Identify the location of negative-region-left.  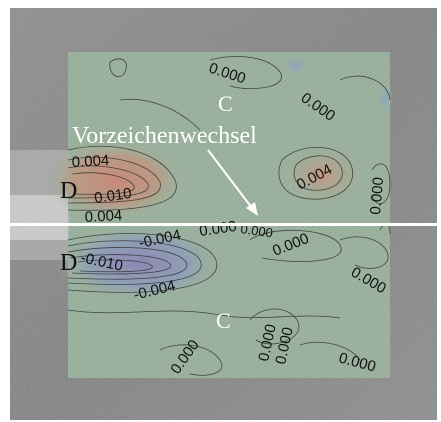
(140, 263).